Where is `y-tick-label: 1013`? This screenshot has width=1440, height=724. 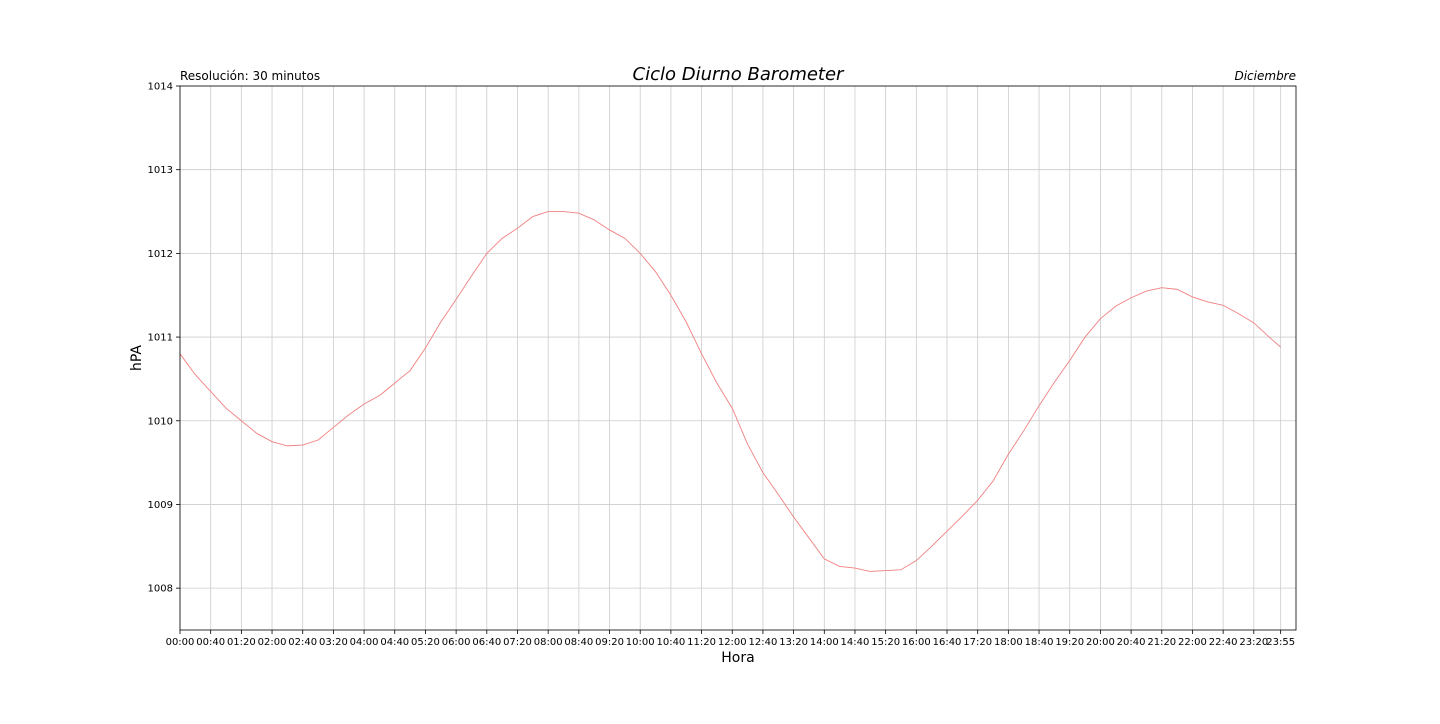
y-tick-label: 1013 is located at coordinates (160, 170).